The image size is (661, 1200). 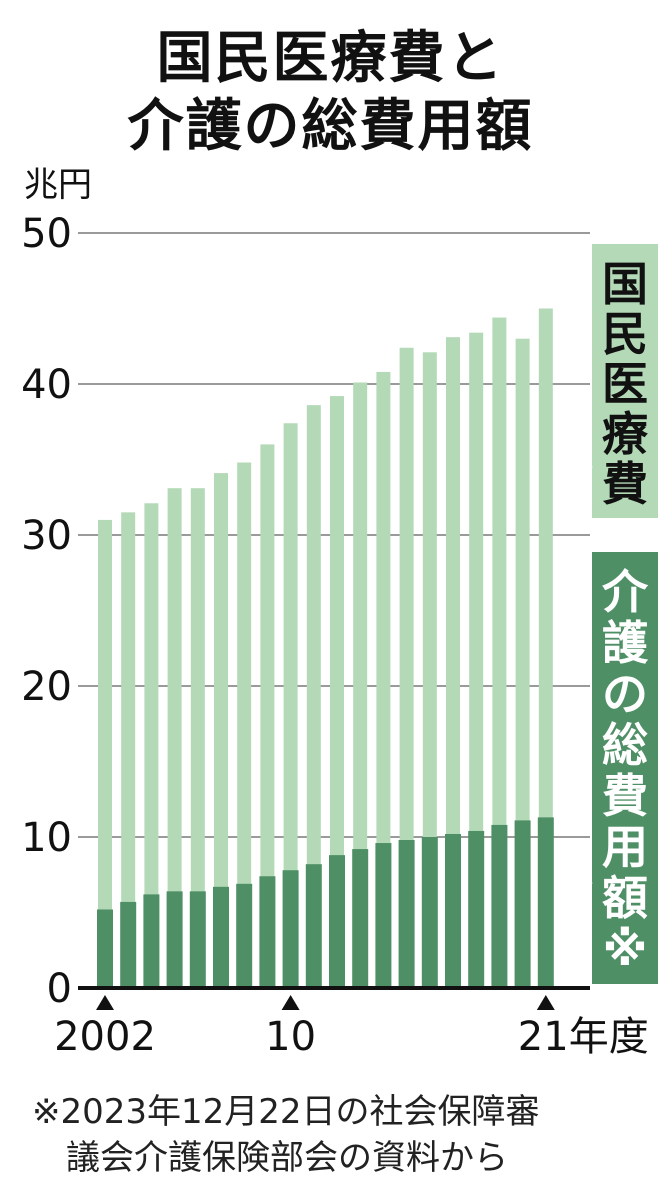 What do you see at coordinates (625, 694) in the screenshot?
I see `care-label-char: の` at bounding box center [625, 694].